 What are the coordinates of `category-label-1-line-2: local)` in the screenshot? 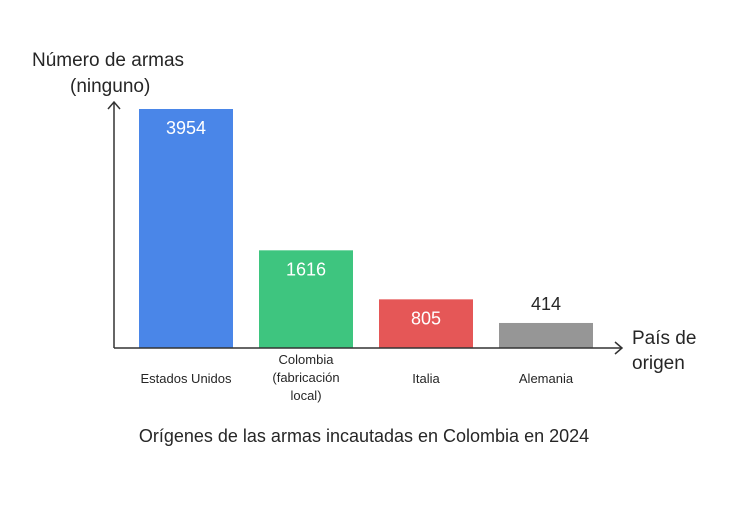 It's located at (305, 395).